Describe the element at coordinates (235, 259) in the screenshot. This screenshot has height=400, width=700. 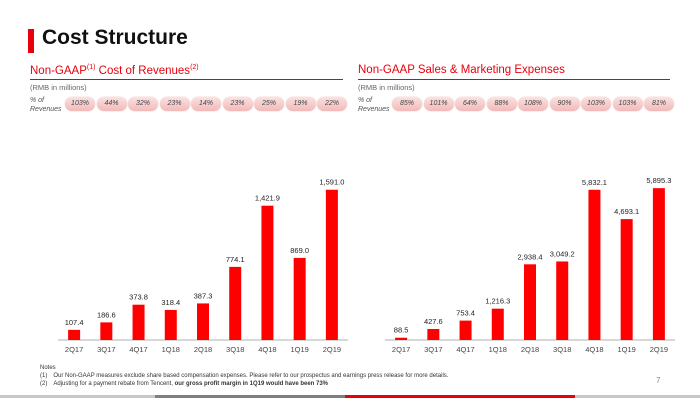
I see `cost-of-revenues-value-label: 774.1` at that location.